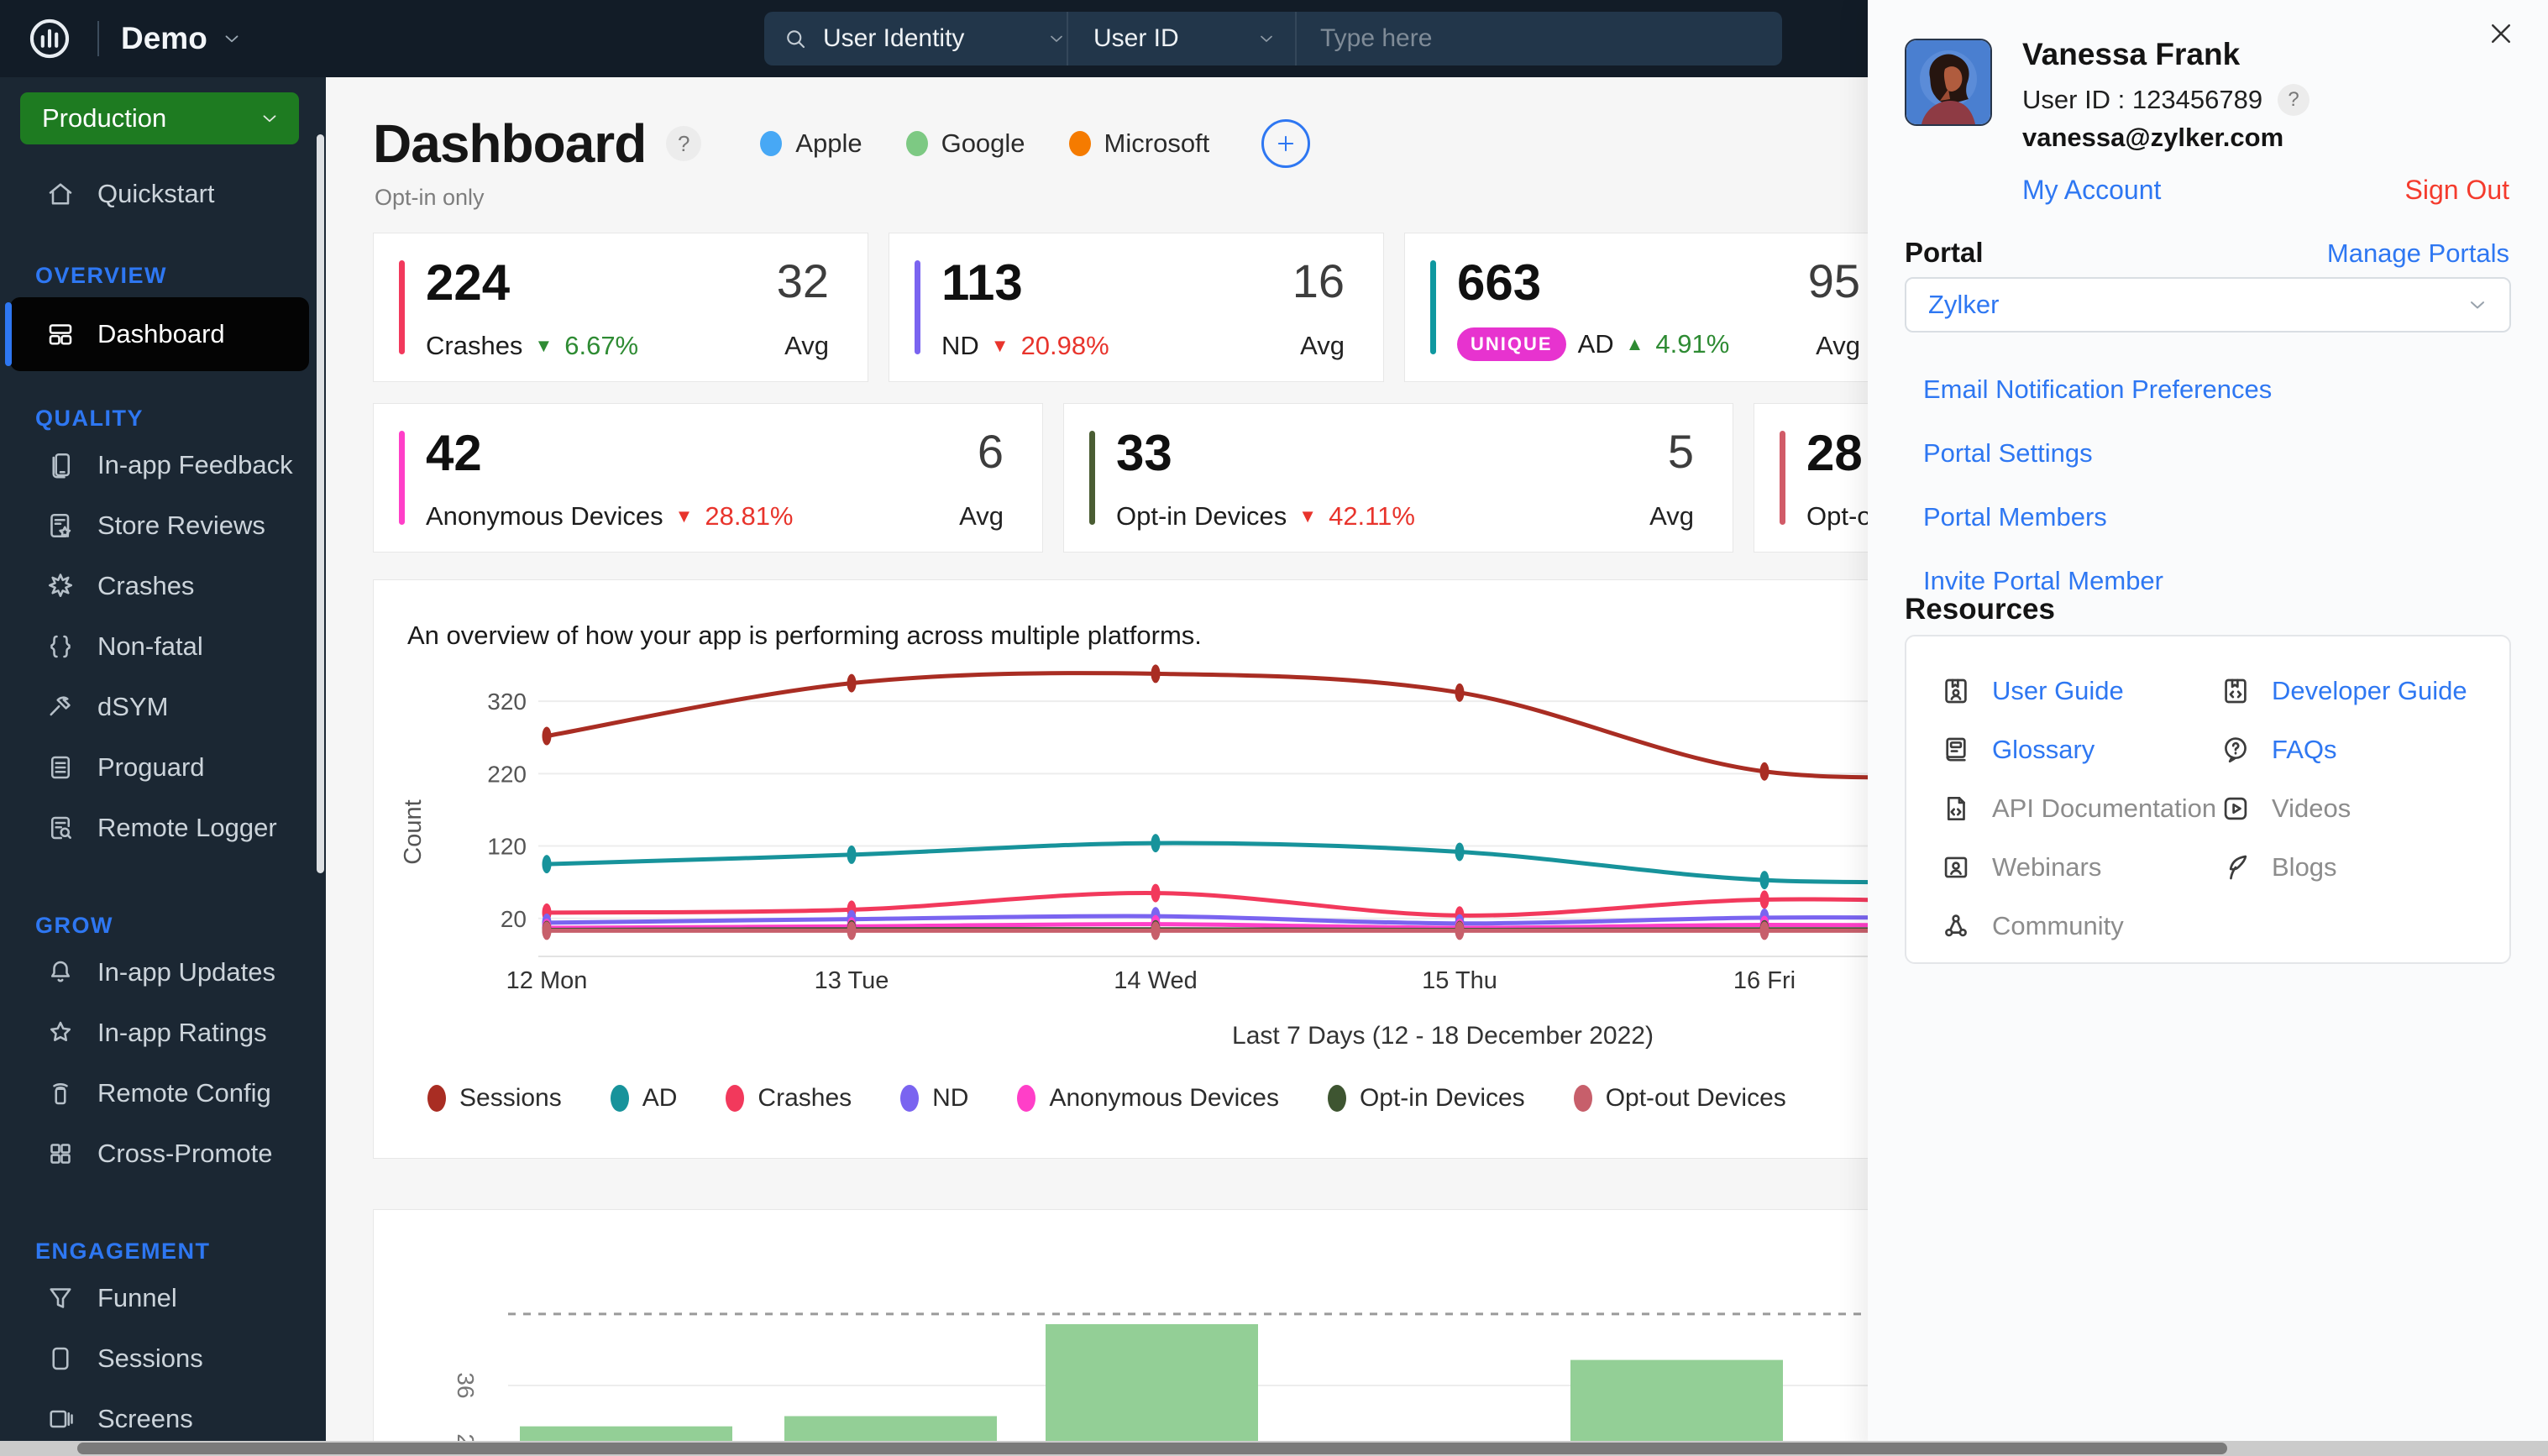 The image size is (2548, 1456). What do you see at coordinates (684, 143) in the screenshot?
I see `help-badge: ?` at bounding box center [684, 143].